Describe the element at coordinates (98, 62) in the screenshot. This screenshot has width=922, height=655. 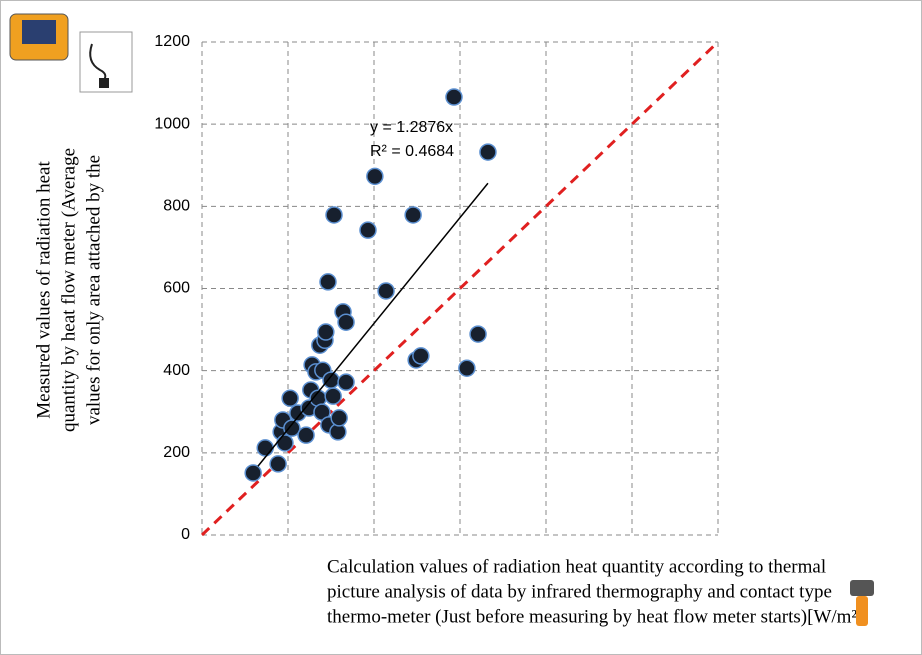
I see `icon-cable` at that location.